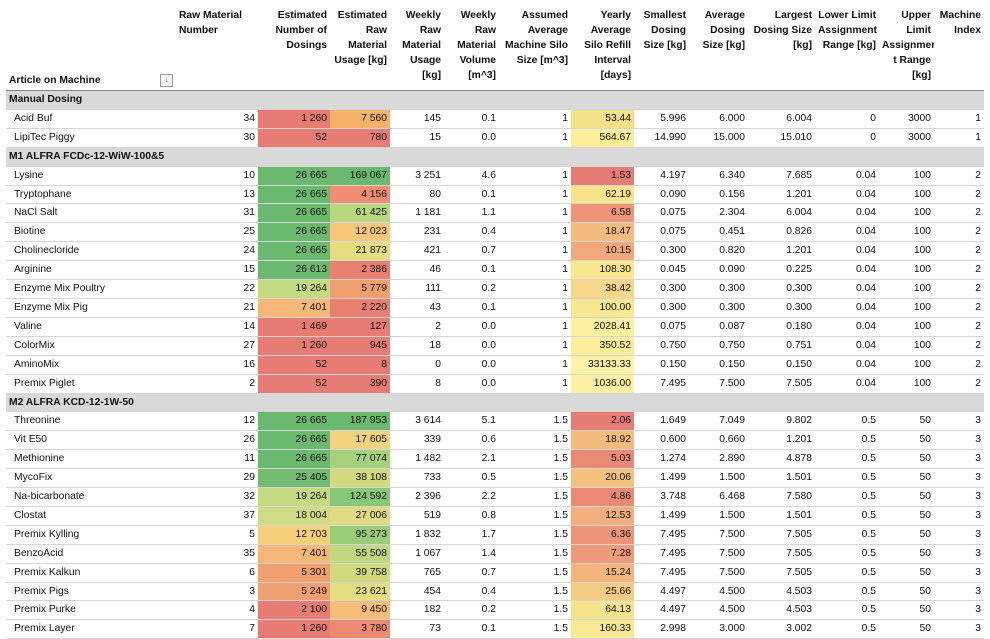  Describe the element at coordinates (294, 138) in the screenshot. I see `estimated-dosings-cell: 52` at that location.